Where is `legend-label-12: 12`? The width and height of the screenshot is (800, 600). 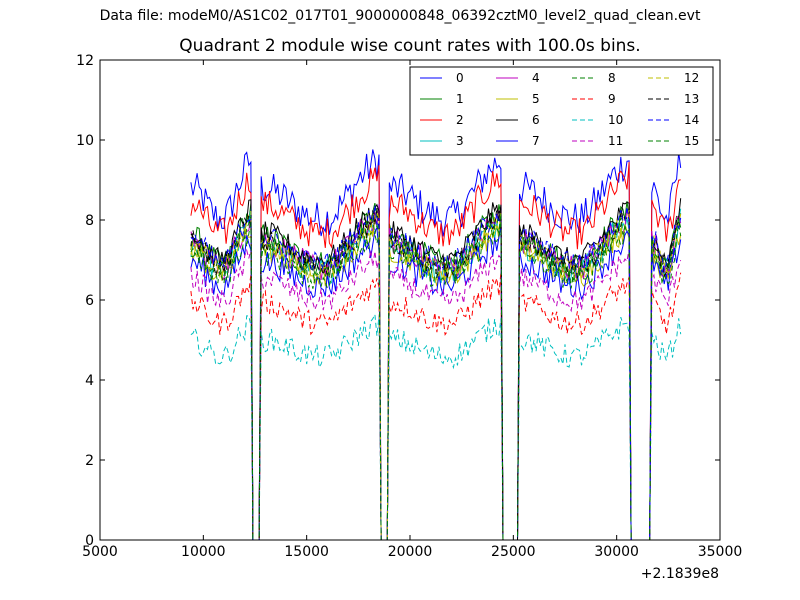 legend-label-12: 12 is located at coordinates (691, 78).